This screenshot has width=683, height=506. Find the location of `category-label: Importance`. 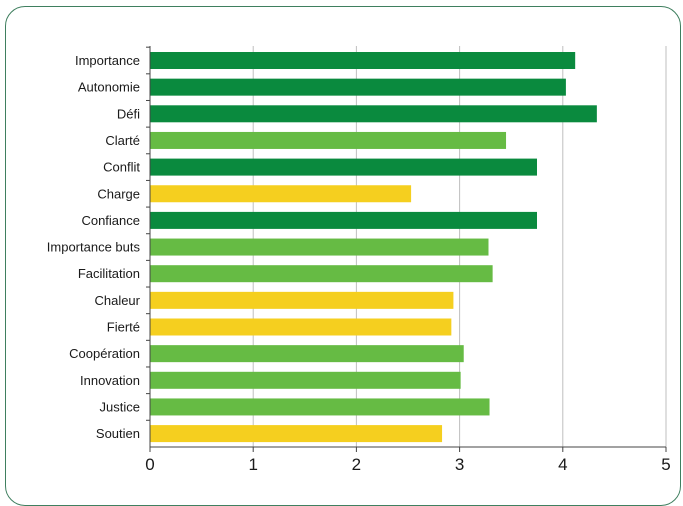

category-label: Importance is located at coordinates (107, 60).